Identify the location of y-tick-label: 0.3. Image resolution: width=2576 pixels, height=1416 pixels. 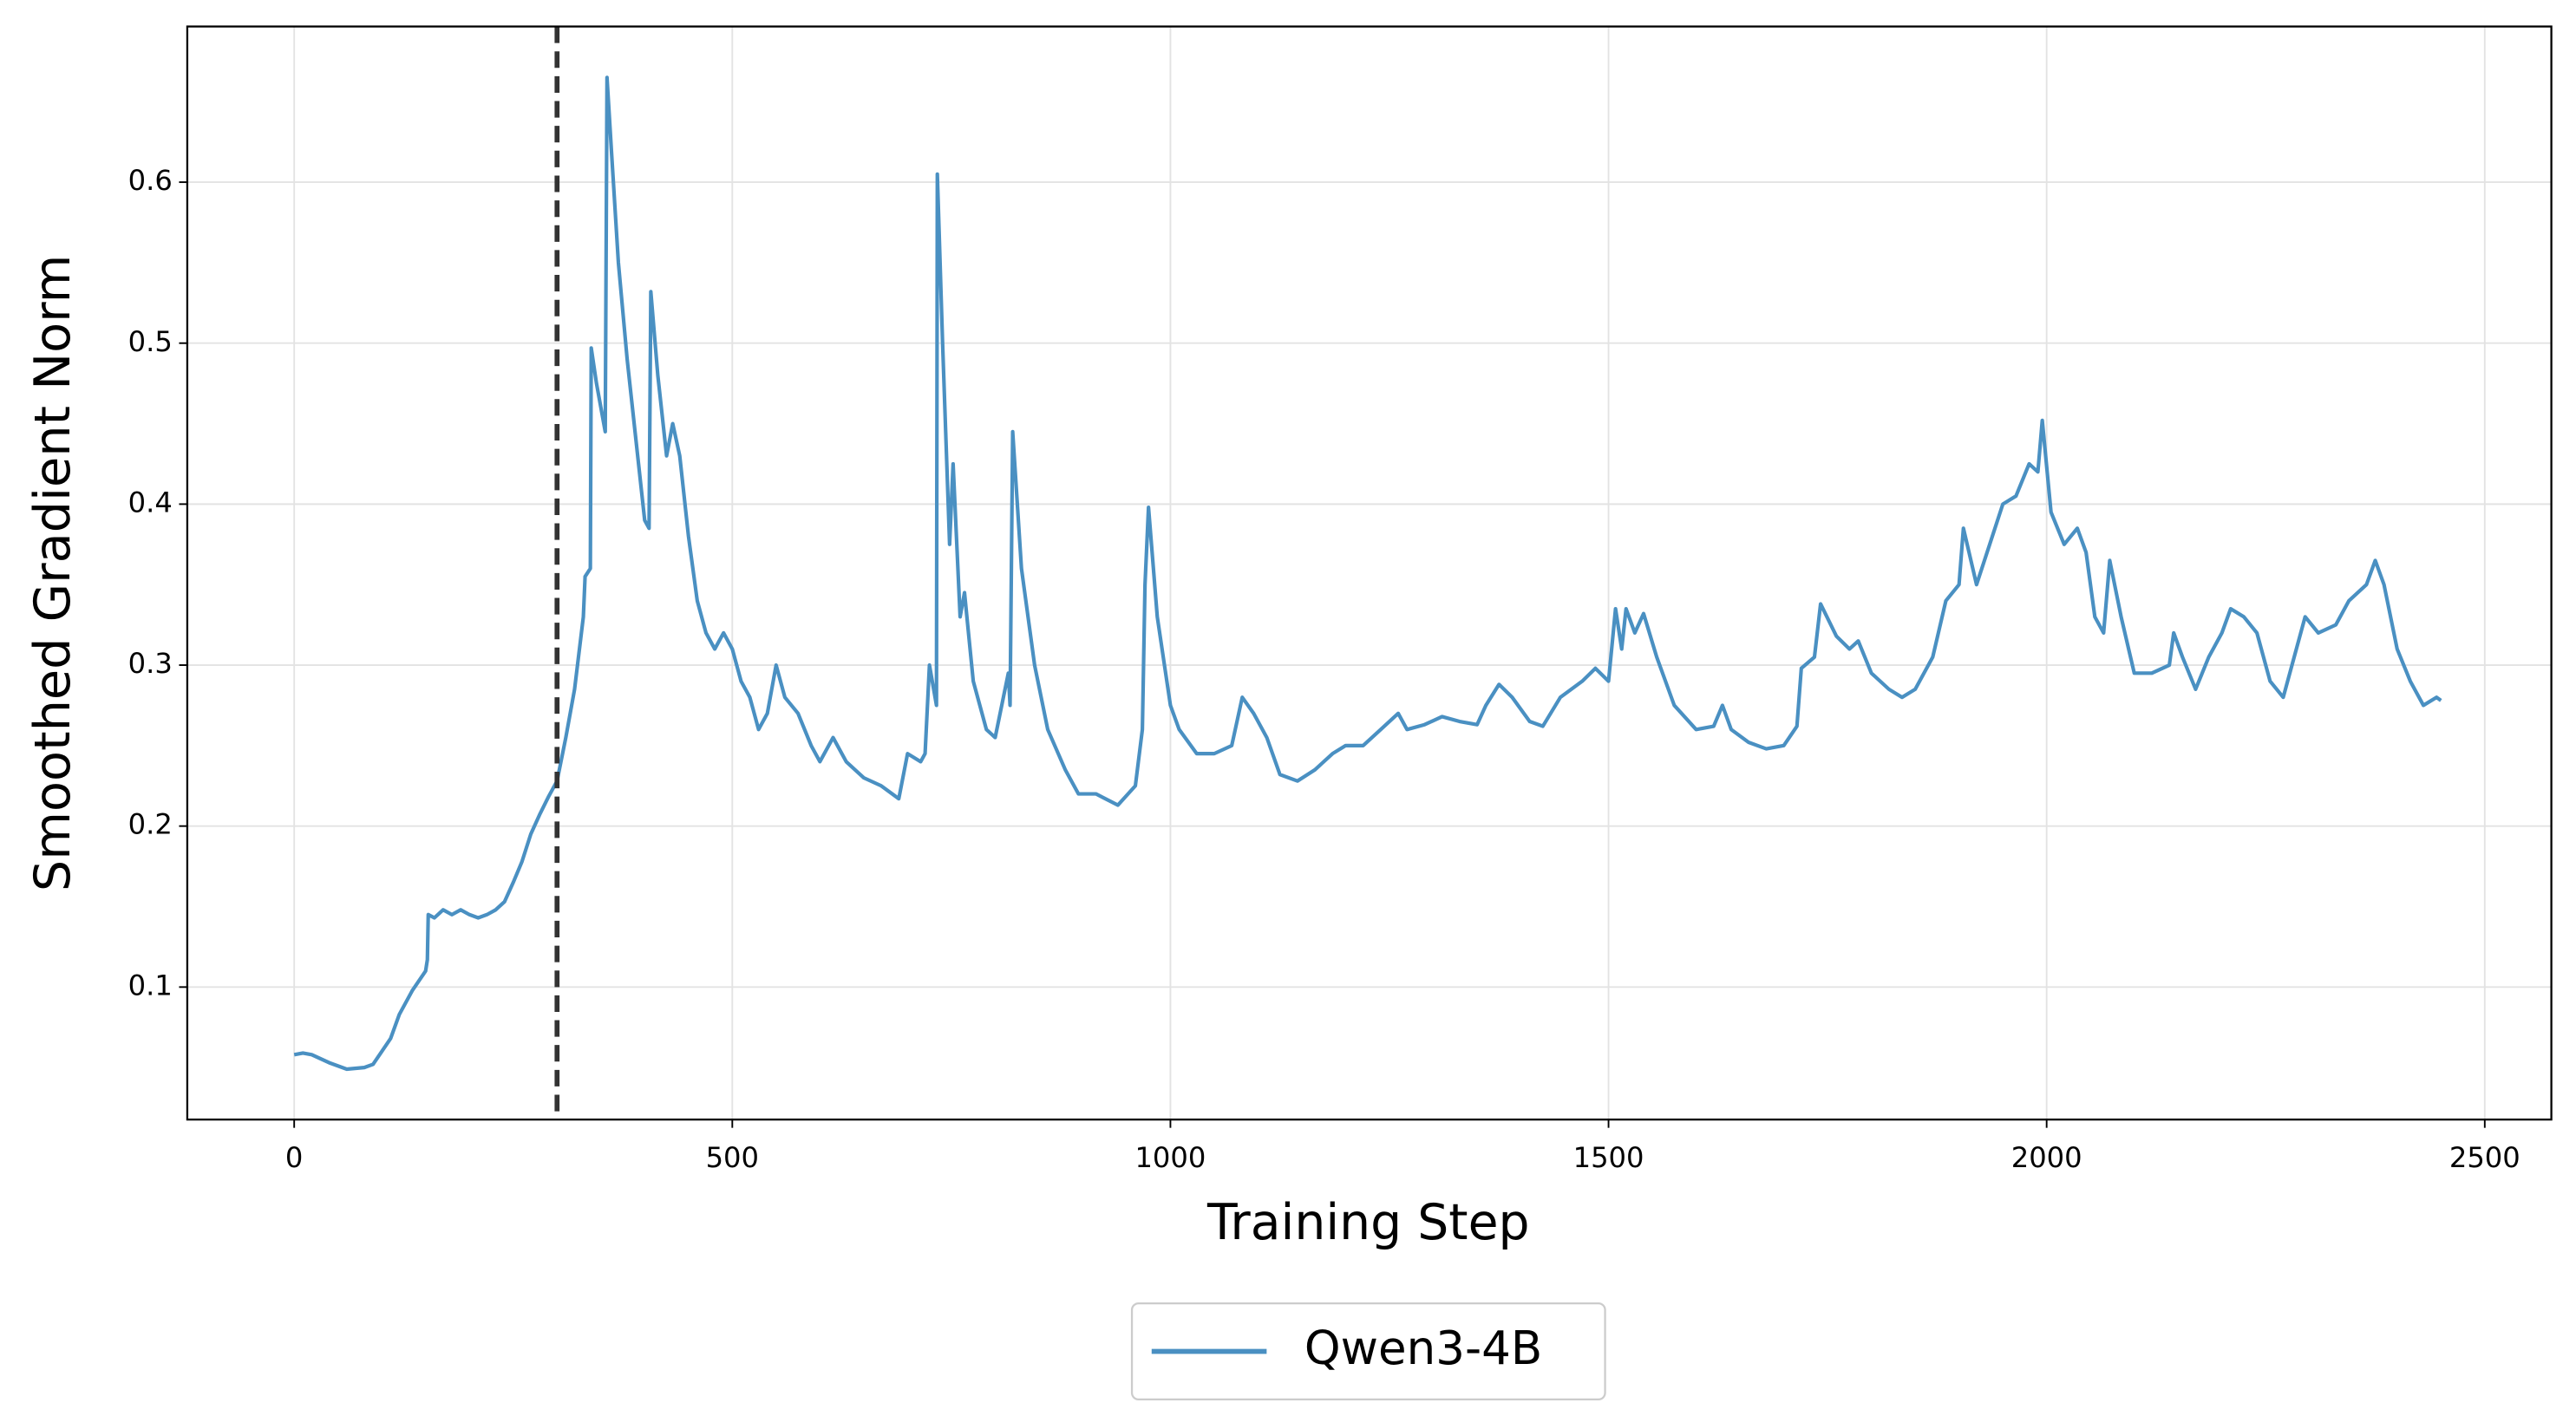
(150, 663).